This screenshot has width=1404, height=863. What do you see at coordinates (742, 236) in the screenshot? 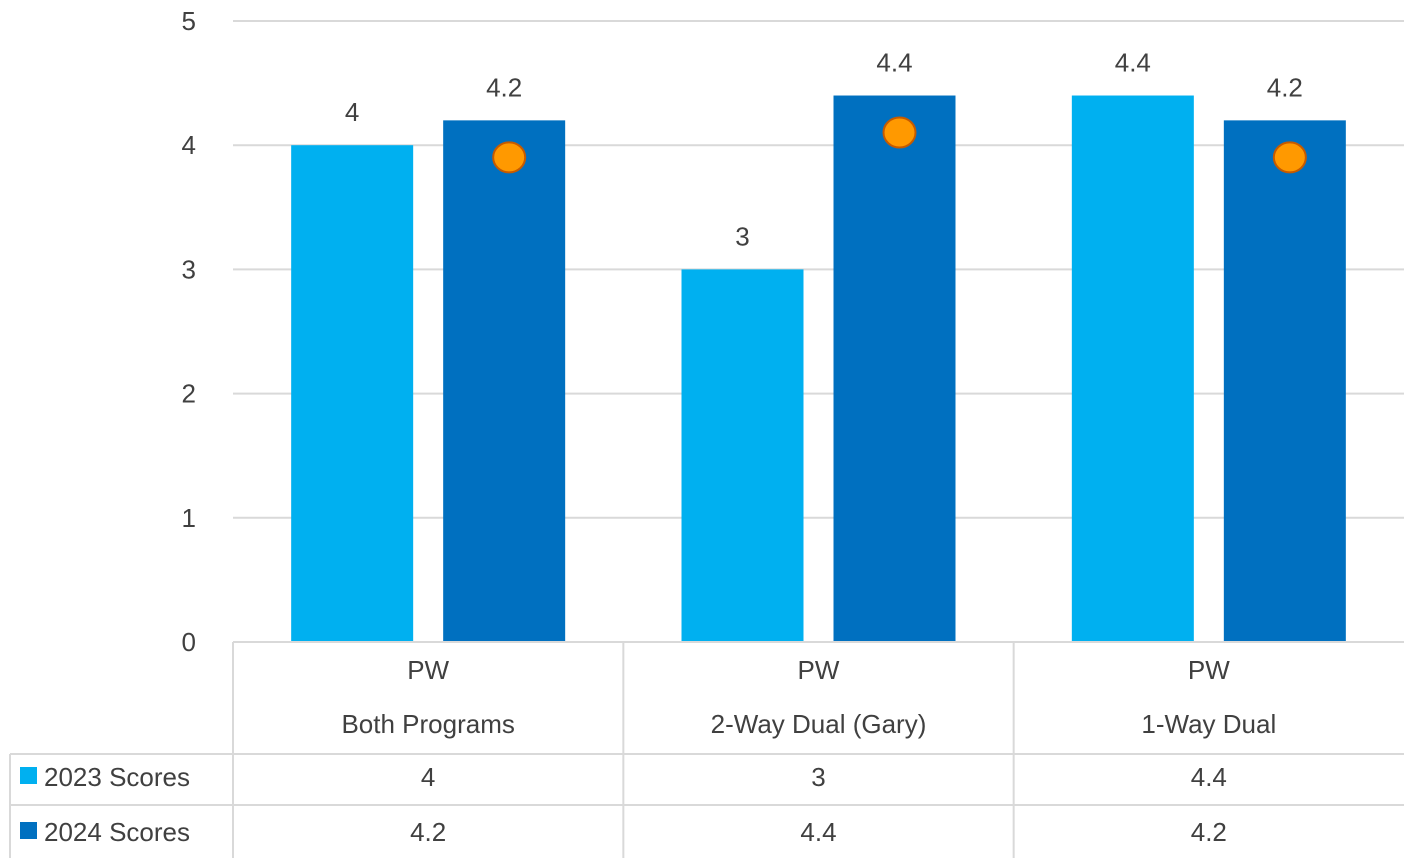
I see `data-label: 3` at bounding box center [742, 236].